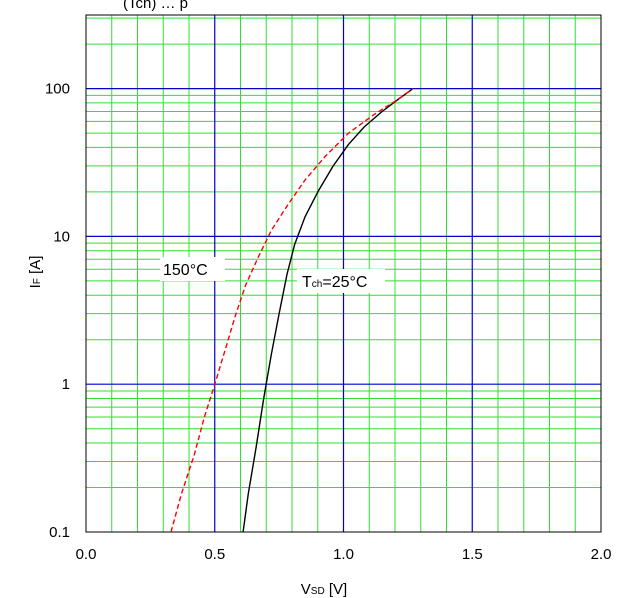 The image size is (625, 598). Describe the element at coordinates (155, 6) in the screenshot. I see `title-fragment: (Tch) … p` at that location.